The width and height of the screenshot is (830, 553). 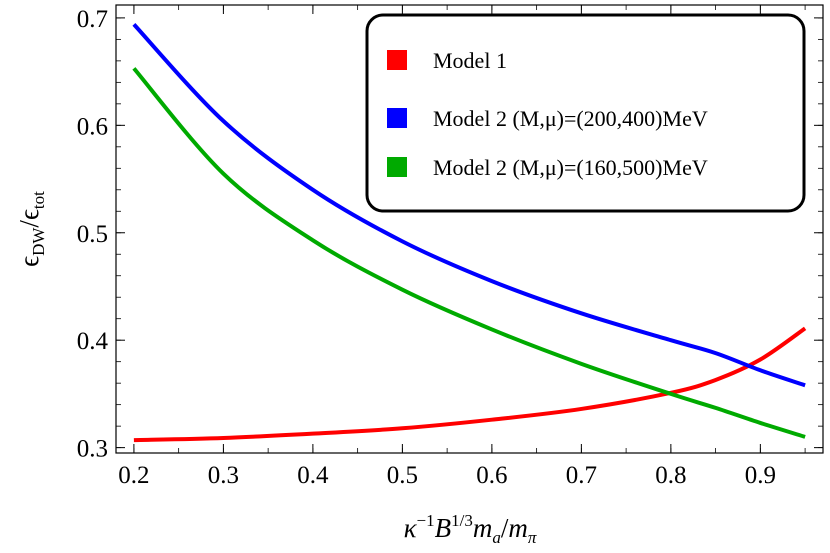 What do you see at coordinates (670, 475) in the screenshot?
I see `x-tick-label: 0.8` at bounding box center [670, 475].